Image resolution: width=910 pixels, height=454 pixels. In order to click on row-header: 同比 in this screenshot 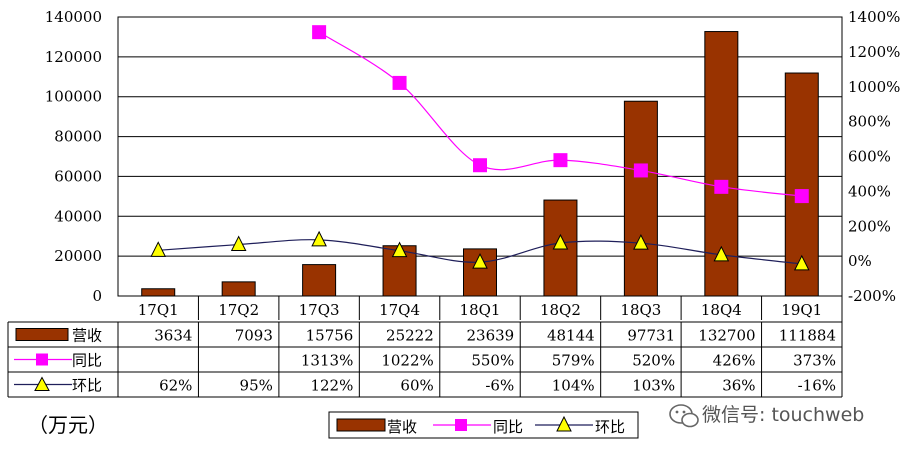, I will do `click(87, 361)`.